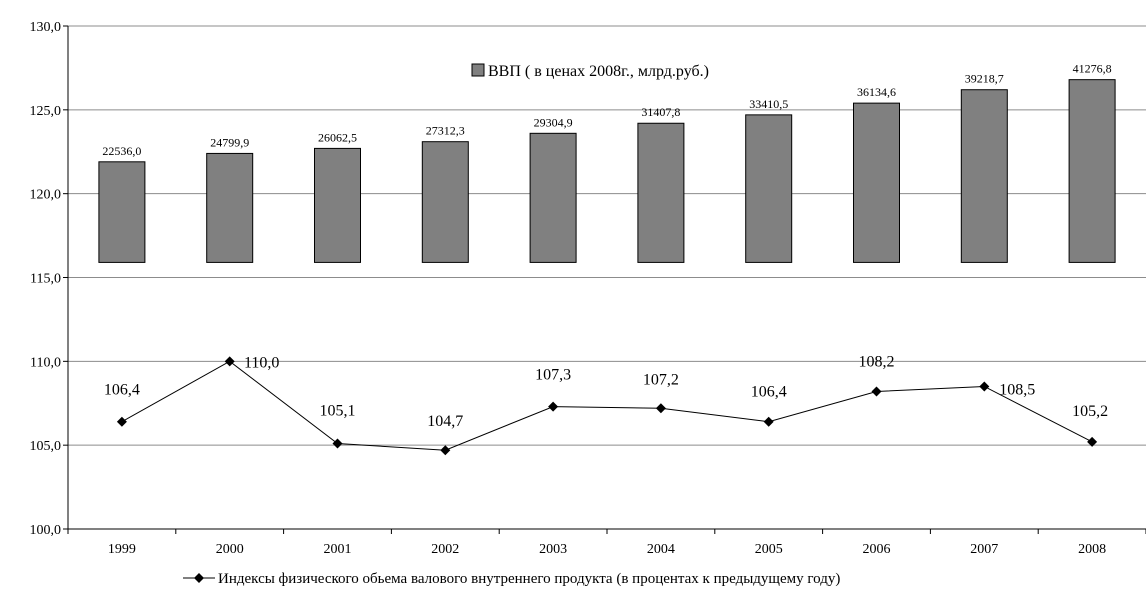 The height and width of the screenshot is (592, 1146). I want to click on legend-bar-swatch, so click(478, 70).